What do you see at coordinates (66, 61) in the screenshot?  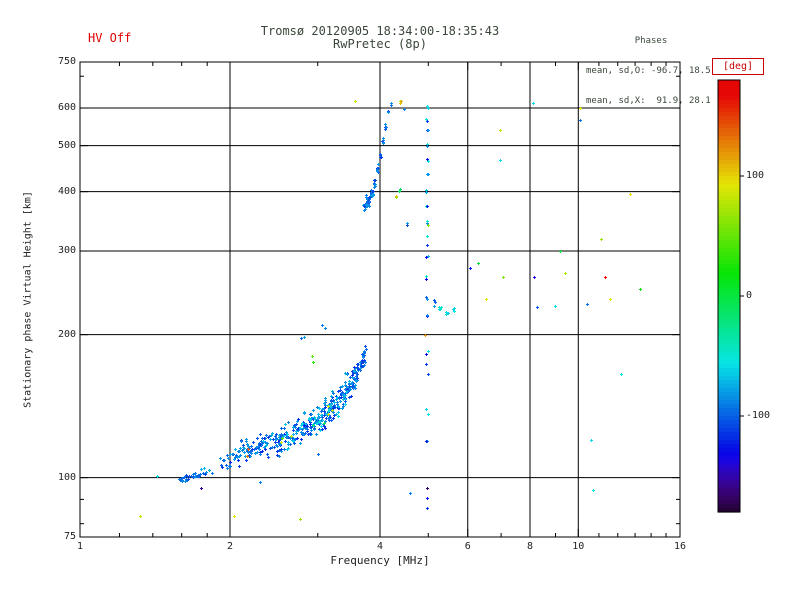 I see `y-tick-label: 750` at bounding box center [66, 61].